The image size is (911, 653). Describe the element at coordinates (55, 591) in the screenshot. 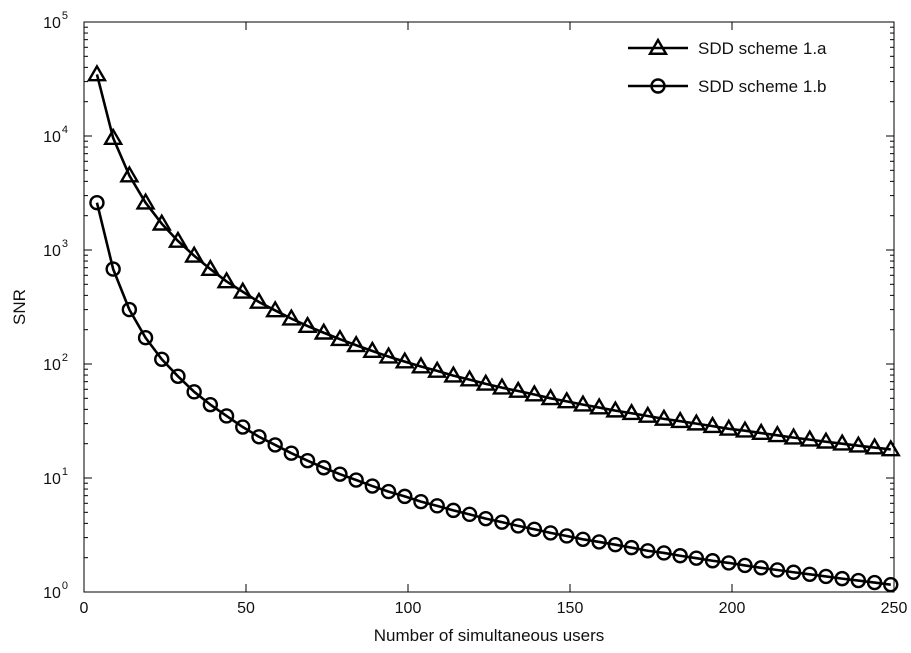

I see `y-tick-label: 10⁰` at that location.